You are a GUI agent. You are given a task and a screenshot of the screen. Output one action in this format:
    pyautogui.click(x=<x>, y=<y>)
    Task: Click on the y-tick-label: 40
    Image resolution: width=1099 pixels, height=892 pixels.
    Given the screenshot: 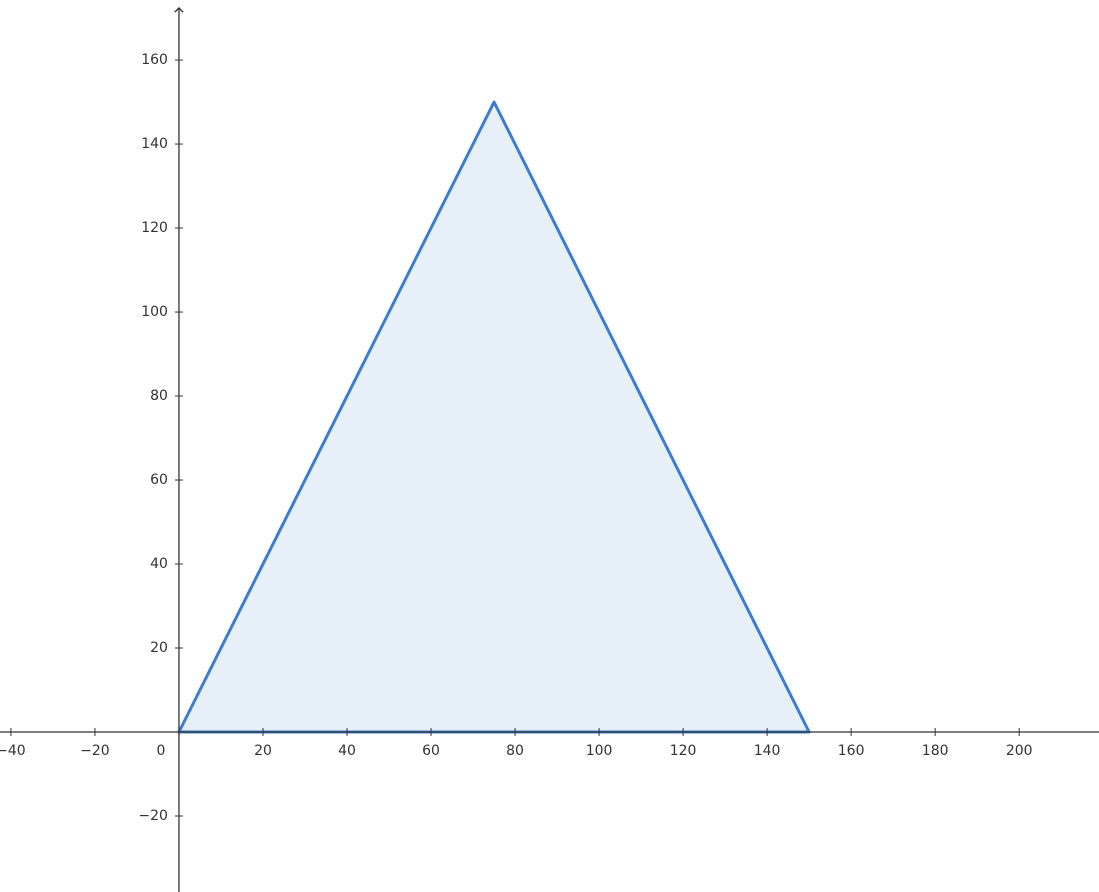 What is the action you would take?
    pyautogui.click(x=159, y=564)
    